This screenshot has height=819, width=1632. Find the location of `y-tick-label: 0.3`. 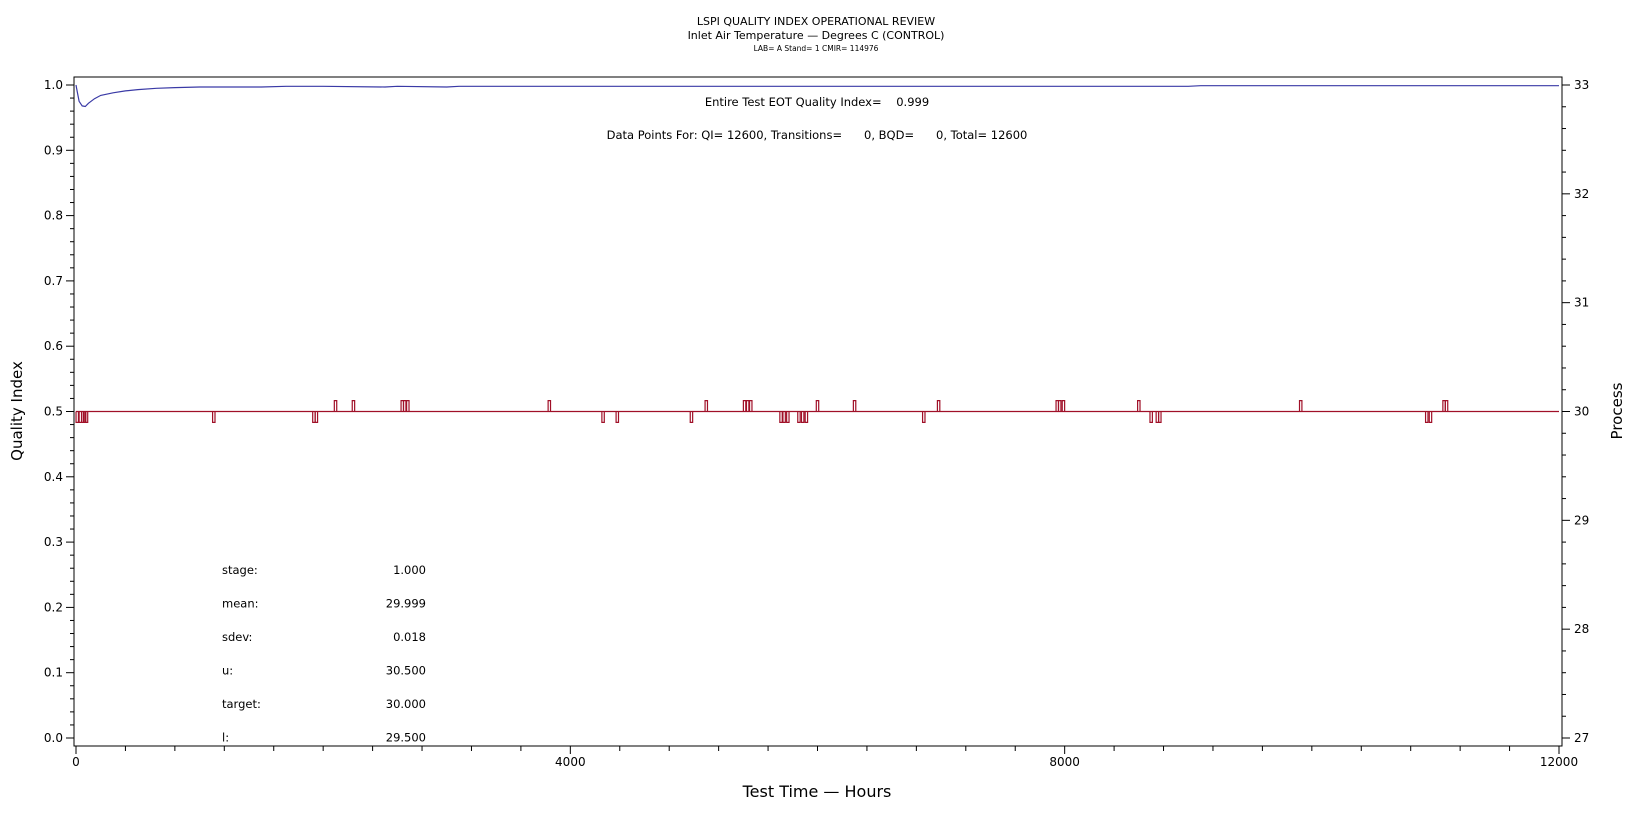

y-tick-label: 0.3 is located at coordinates (53, 542).